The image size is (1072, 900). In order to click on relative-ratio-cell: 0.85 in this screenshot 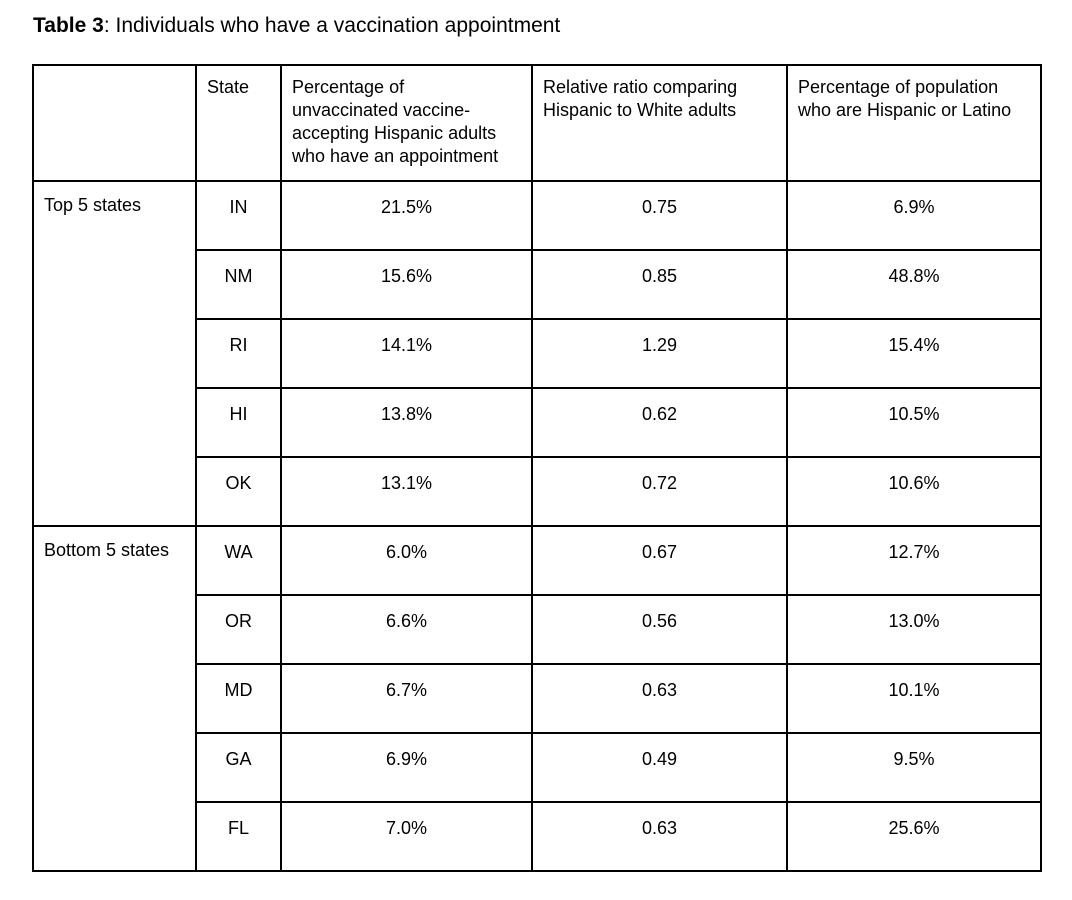, I will do `click(659, 284)`.